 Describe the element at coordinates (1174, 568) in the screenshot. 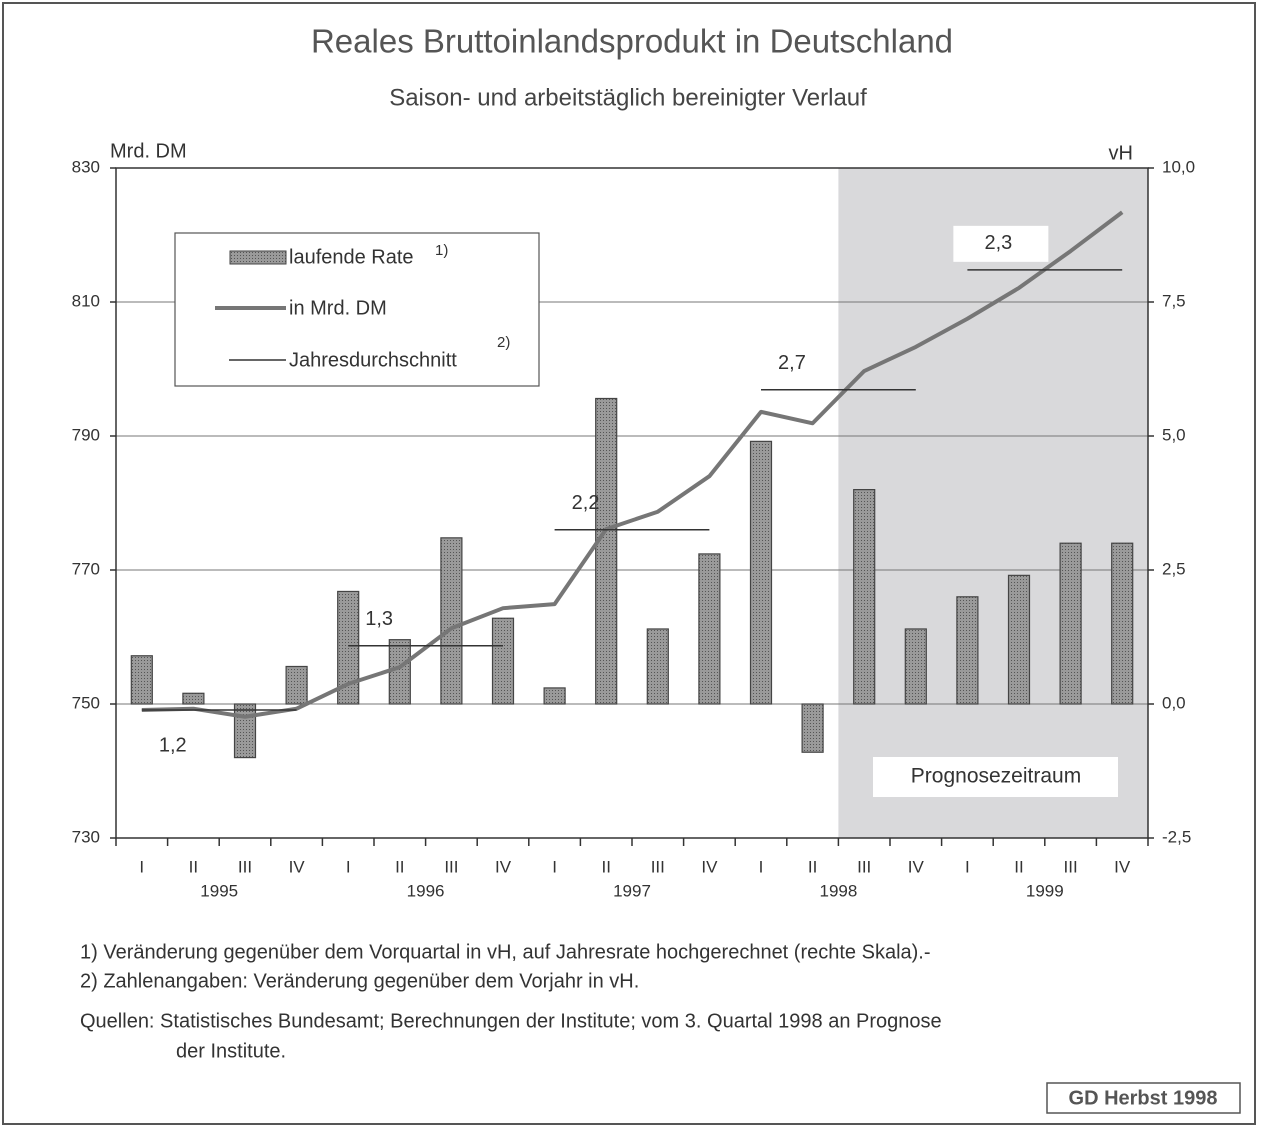

I see `y2-tick-label: 2,5` at that location.